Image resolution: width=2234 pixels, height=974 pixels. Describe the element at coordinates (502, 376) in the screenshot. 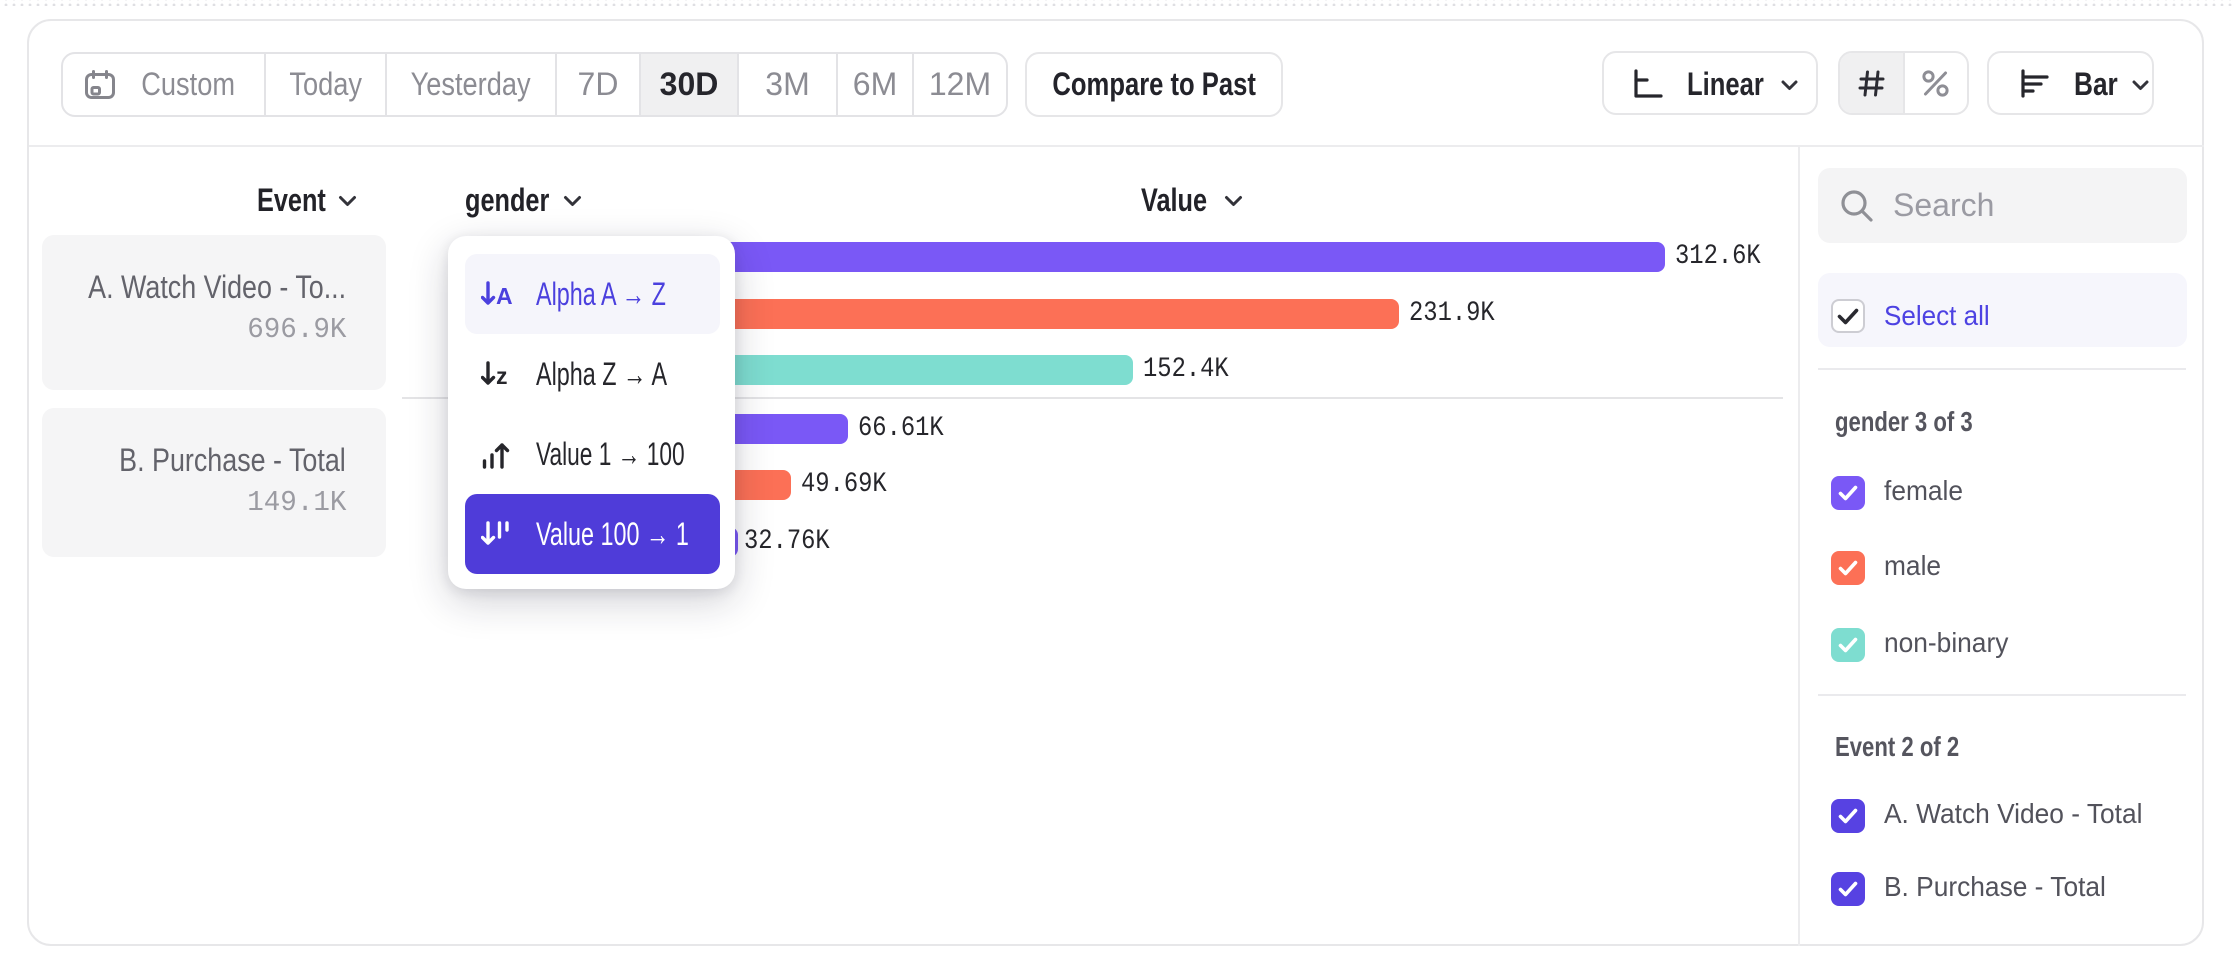

I see `svg-text: z` at that location.